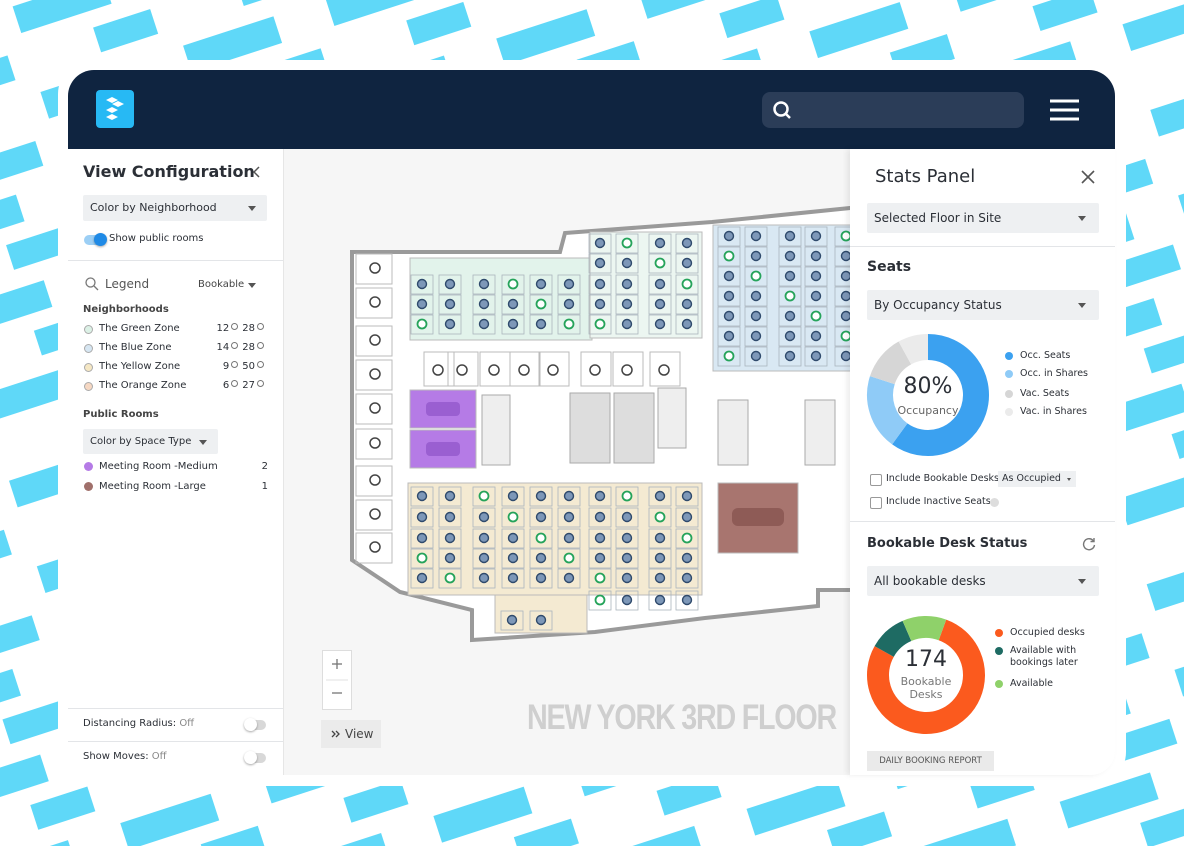  Describe the element at coordinates (1031, 478) in the screenshot. I see `dropdown-text: As Occupied` at that location.